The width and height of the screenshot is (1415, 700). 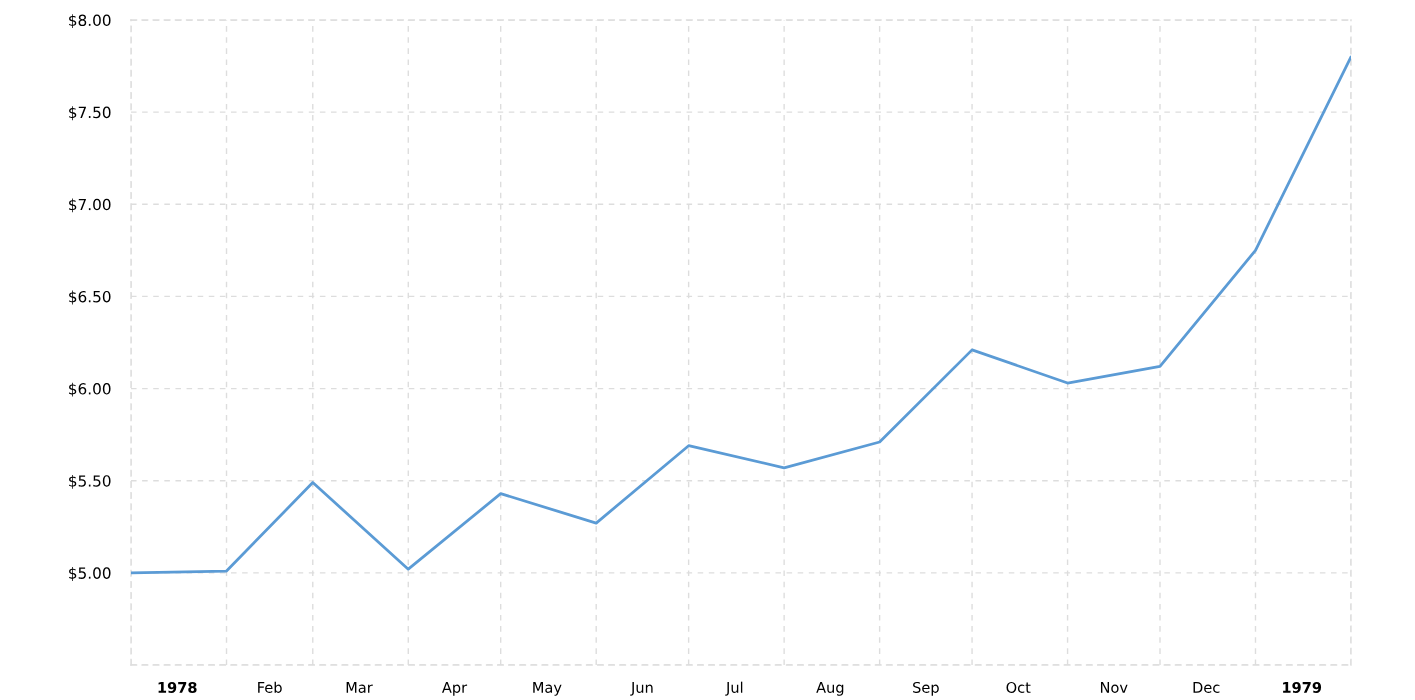 I want to click on x-tick-label: Jul, so click(x=734, y=688).